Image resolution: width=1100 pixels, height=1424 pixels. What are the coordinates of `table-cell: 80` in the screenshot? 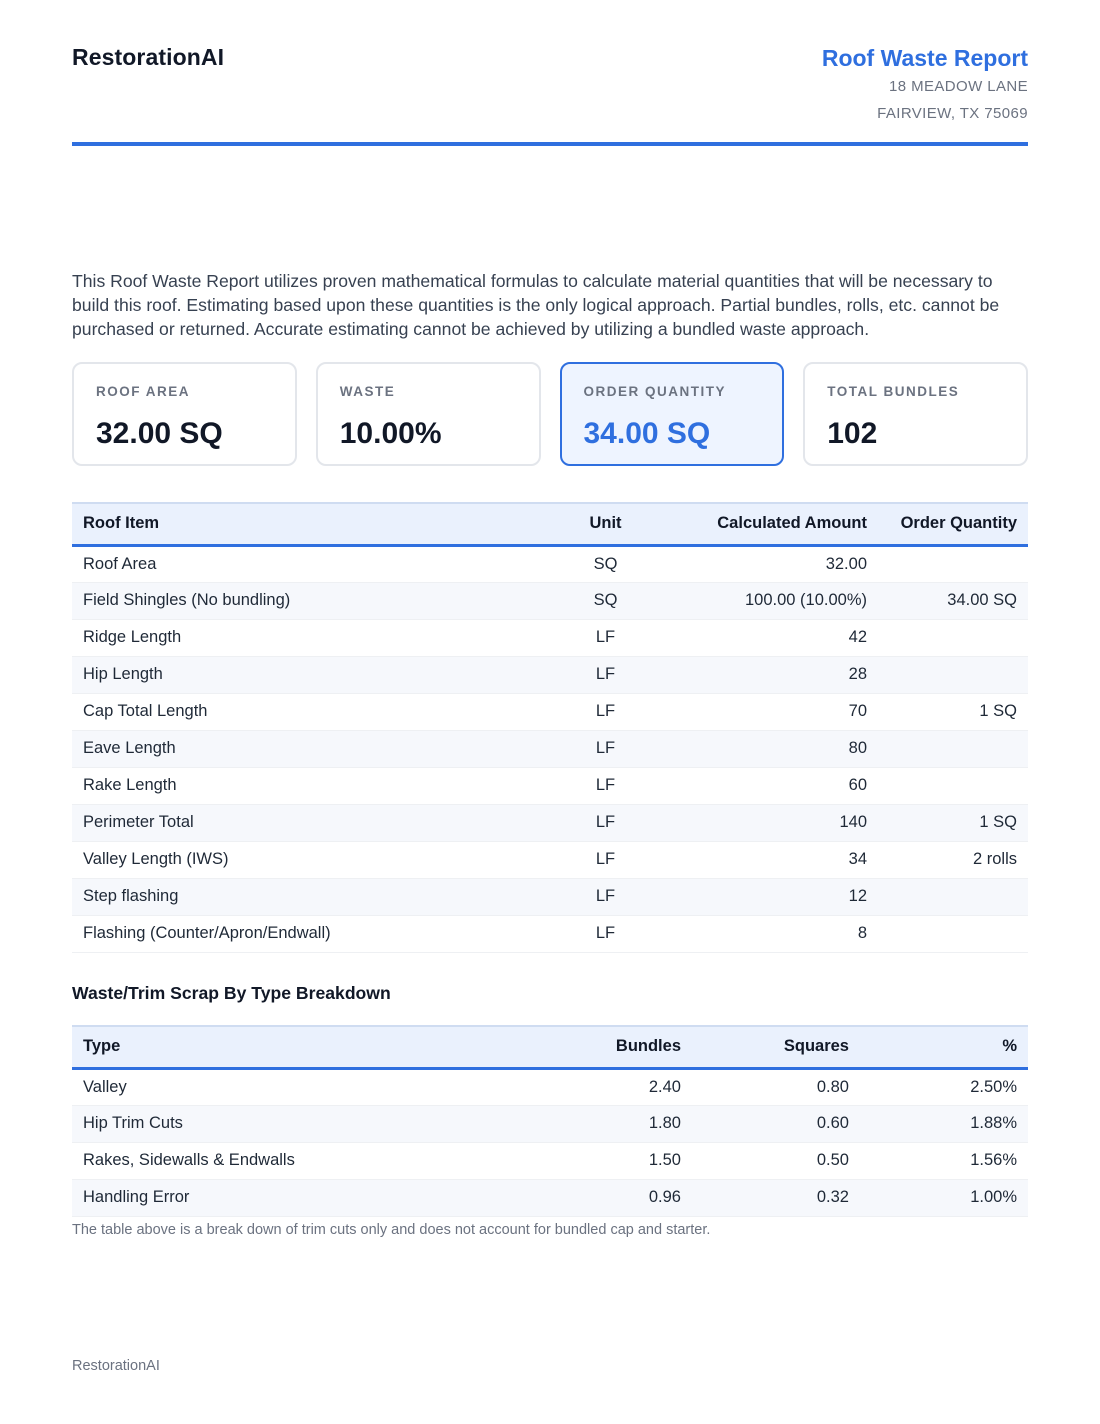 It's located at (771, 749).